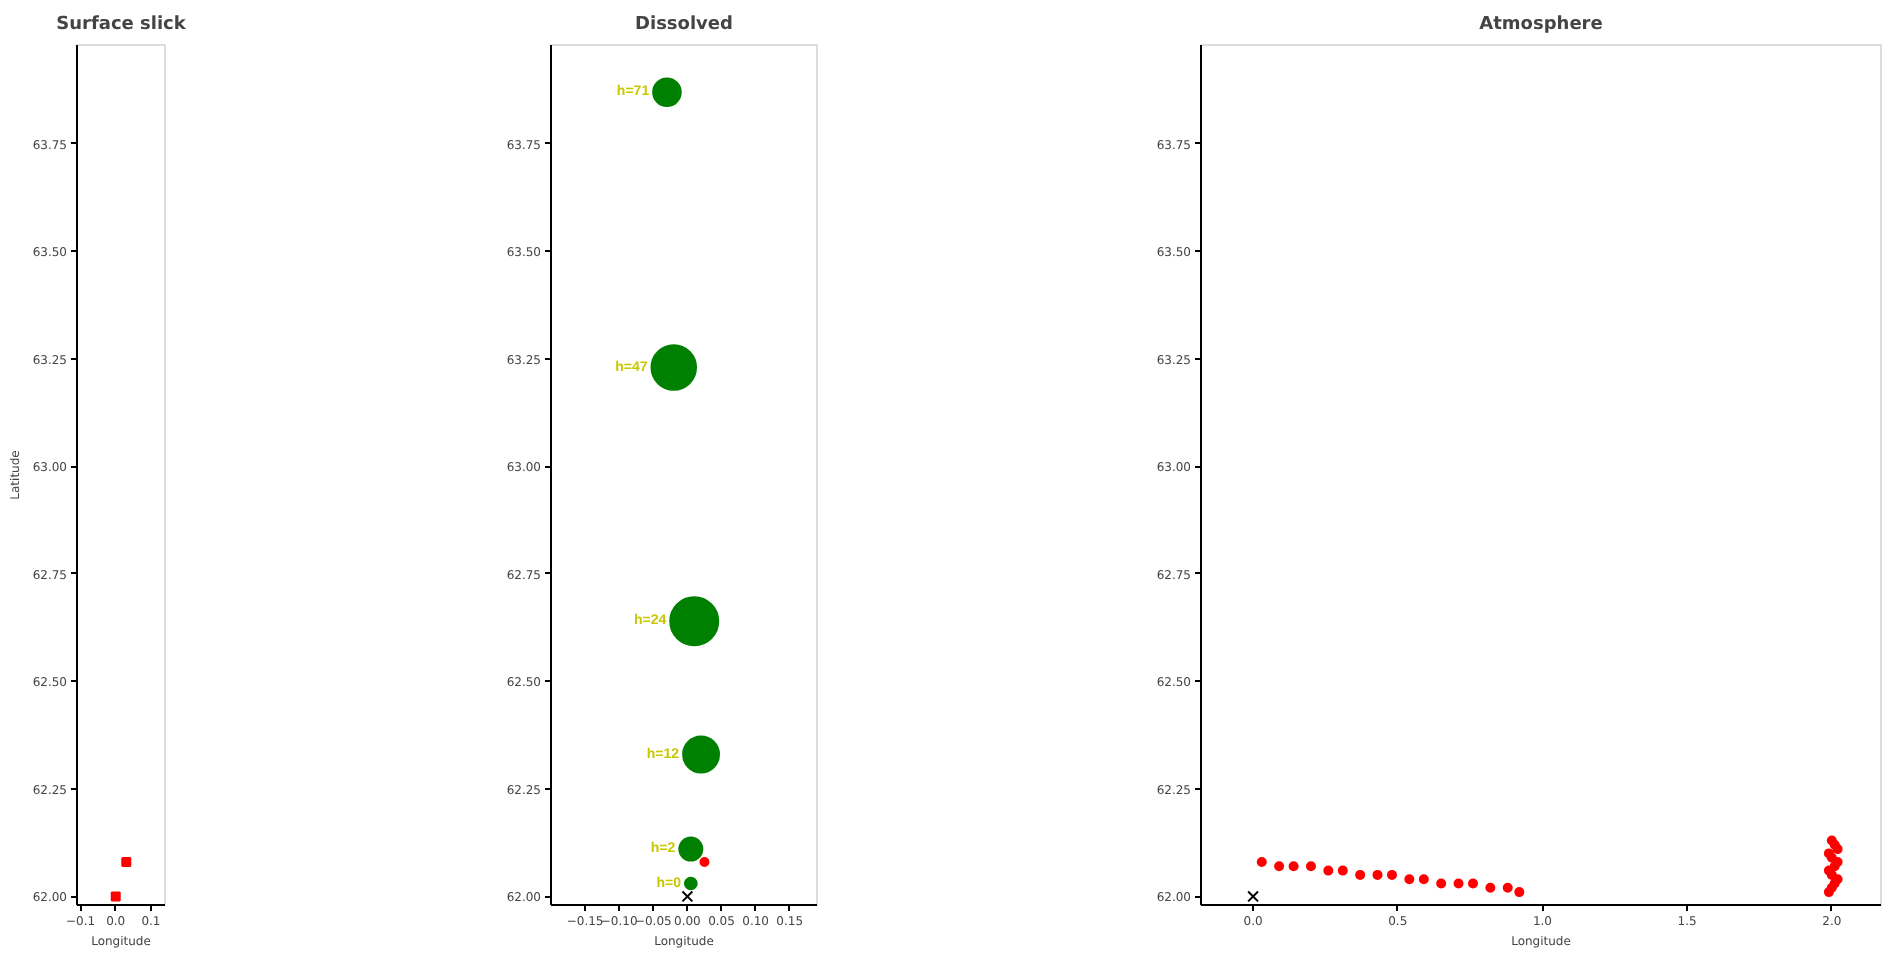  What do you see at coordinates (122, 25) in the screenshot?
I see `chart-title: Surface slick` at bounding box center [122, 25].